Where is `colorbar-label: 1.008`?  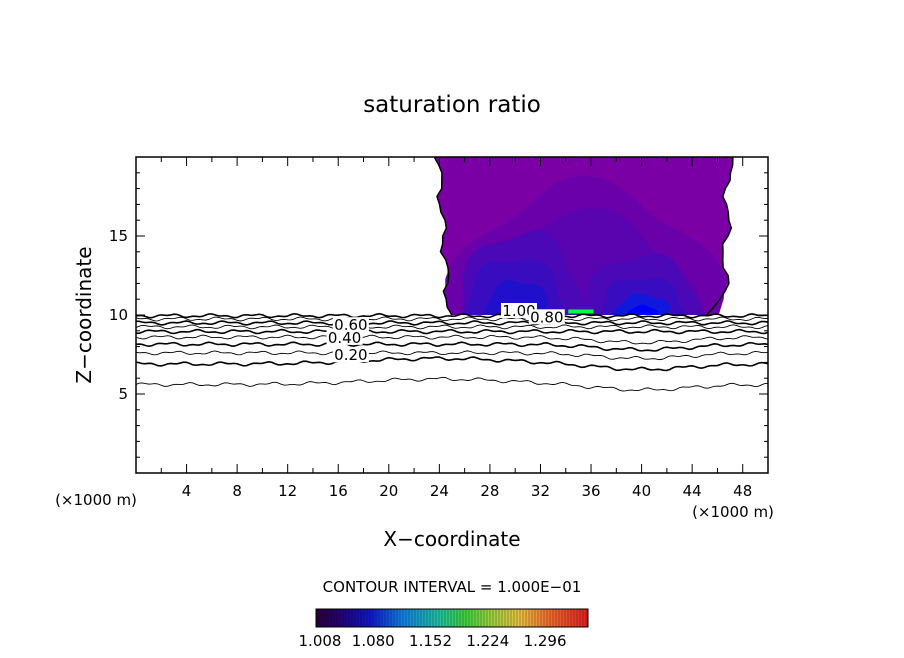 colorbar-label: 1.008 is located at coordinates (320, 641).